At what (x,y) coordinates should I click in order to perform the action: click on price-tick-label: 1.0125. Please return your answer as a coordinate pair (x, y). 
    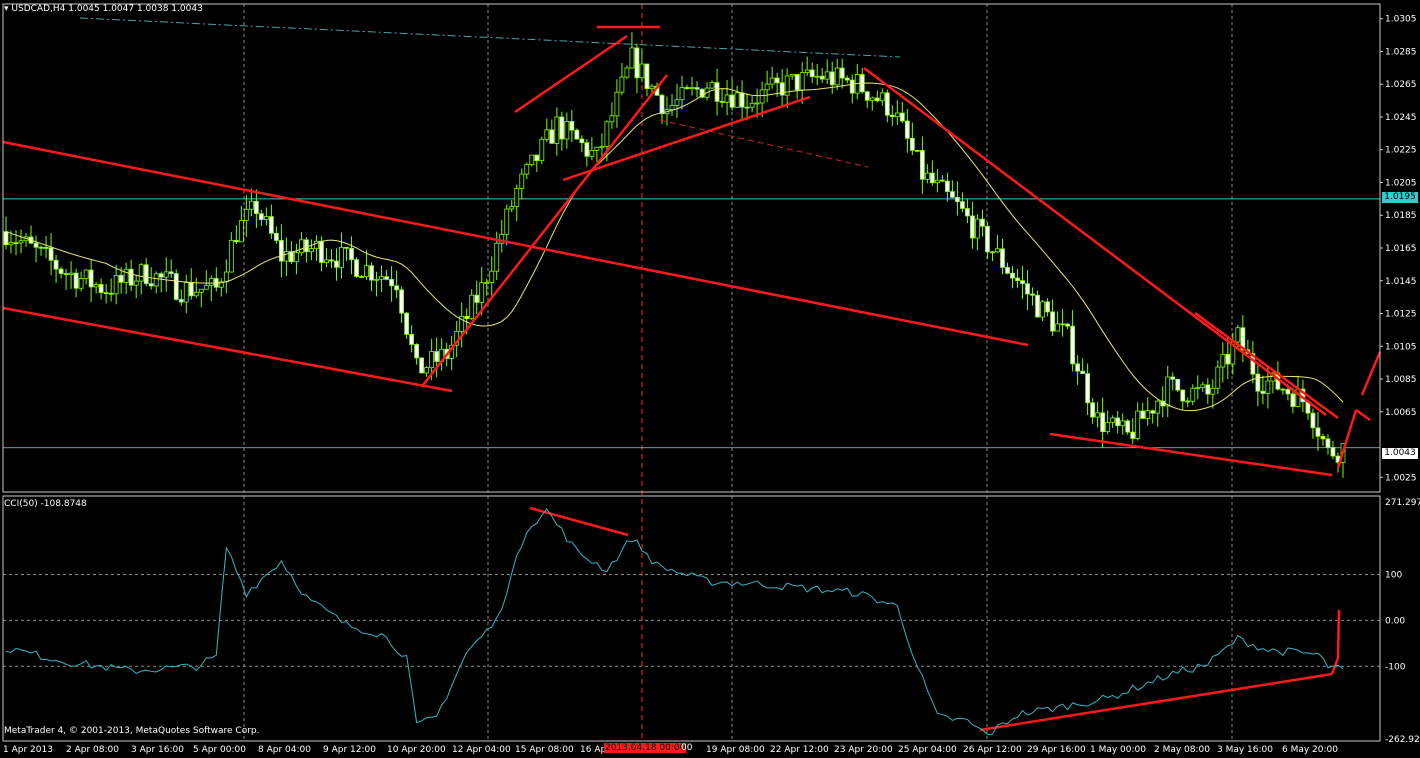
    Looking at the image, I should click on (1401, 315).